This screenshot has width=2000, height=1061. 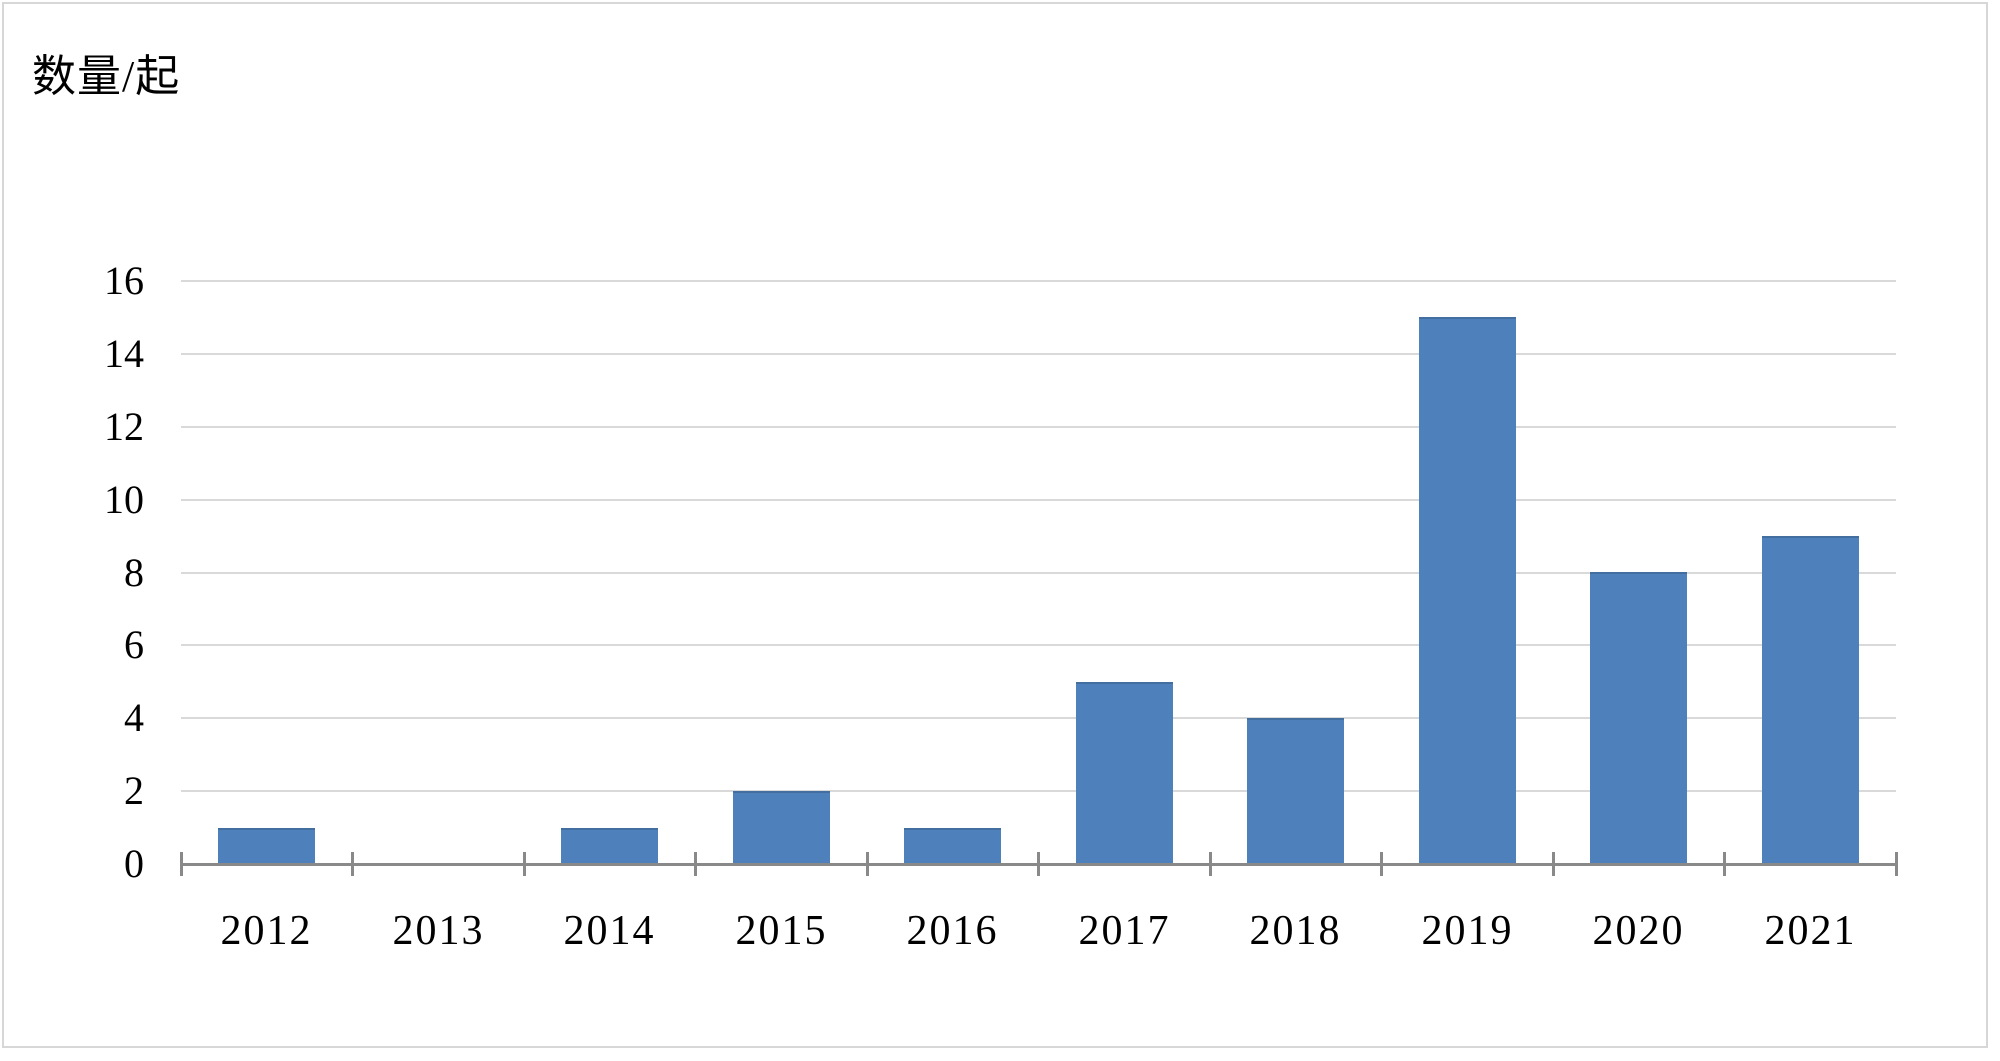 I want to click on bar-2018, so click(x=1296, y=791).